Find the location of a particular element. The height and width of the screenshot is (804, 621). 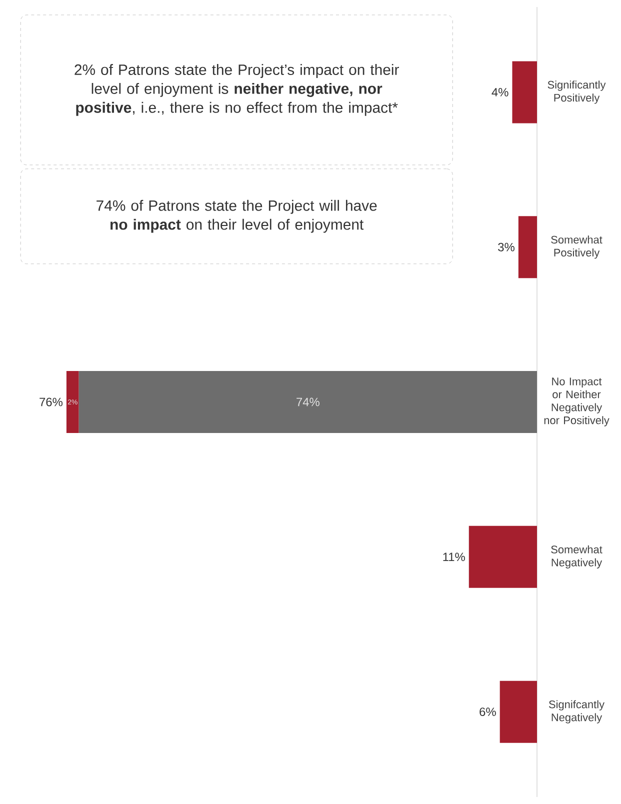

text: 2% of Patrons state the Project’s impact on their level of enjoyment is neither negative, nor positive, i.e., there is no effect from the impact* is located at coordinates (236, 90).